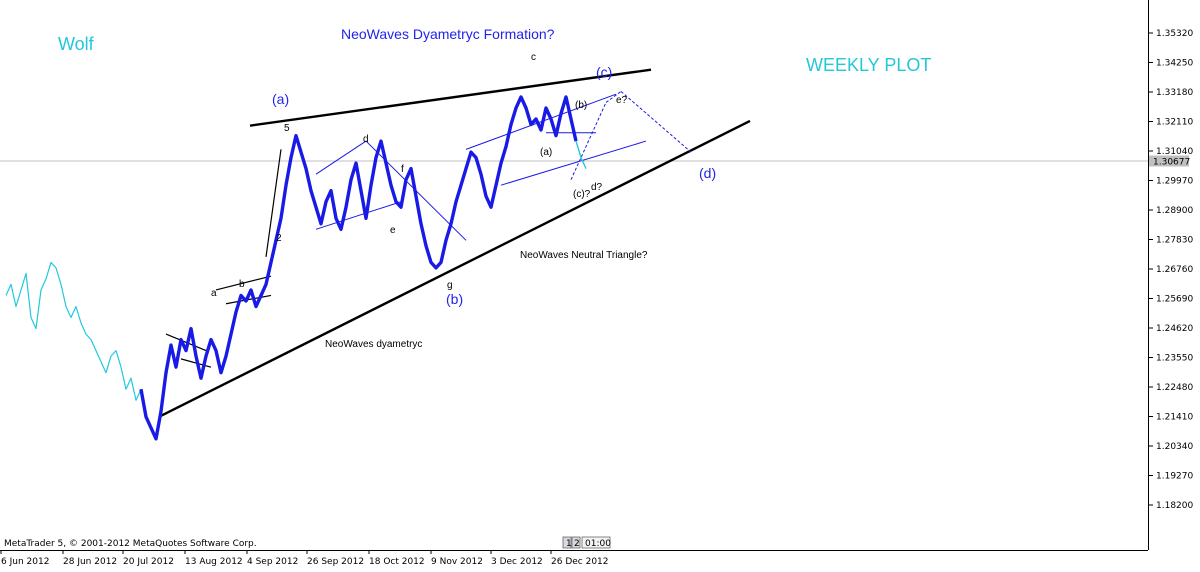  I want to click on current-price-label: 1.30677, so click(1171, 163).